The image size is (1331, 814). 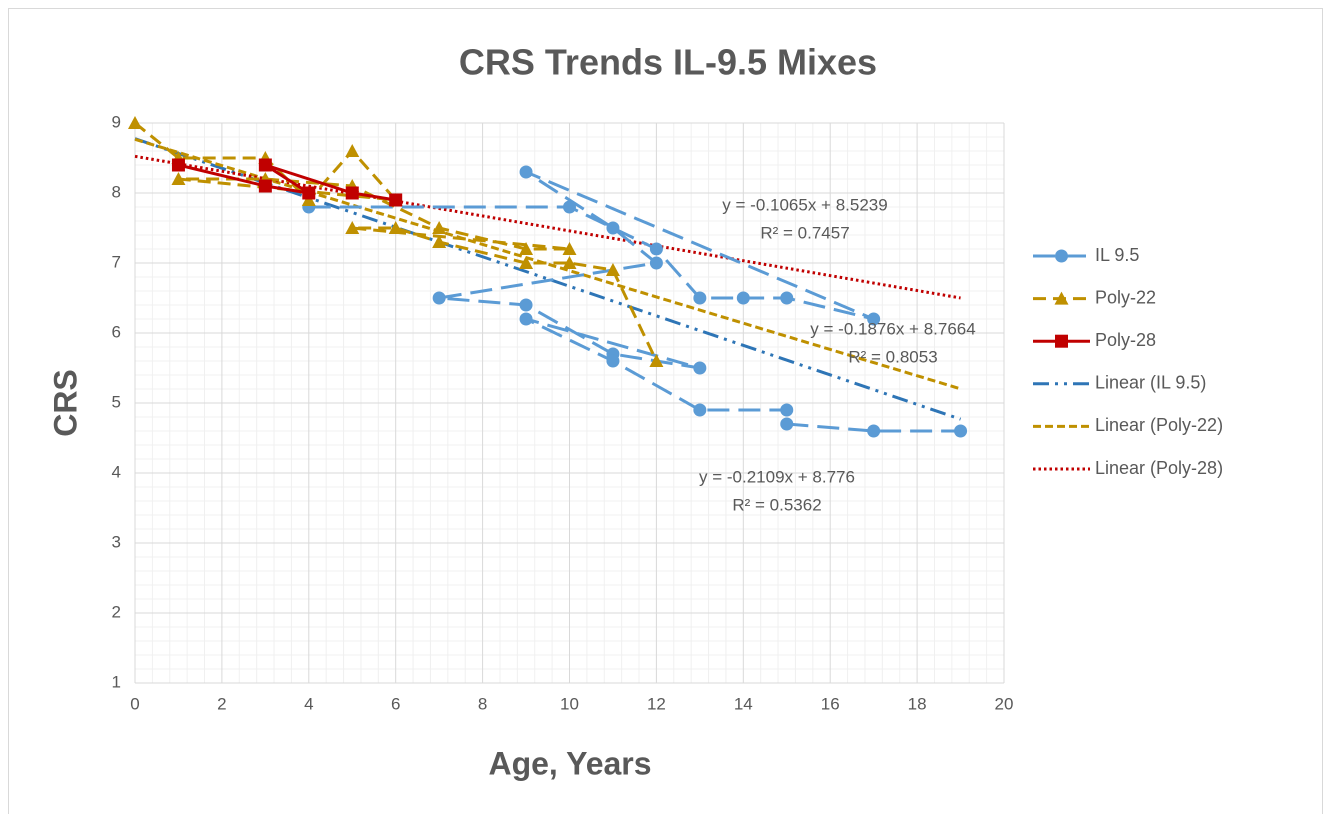 What do you see at coordinates (1004, 703) in the screenshot?
I see `x-tick-label: 20` at bounding box center [1004, 703].